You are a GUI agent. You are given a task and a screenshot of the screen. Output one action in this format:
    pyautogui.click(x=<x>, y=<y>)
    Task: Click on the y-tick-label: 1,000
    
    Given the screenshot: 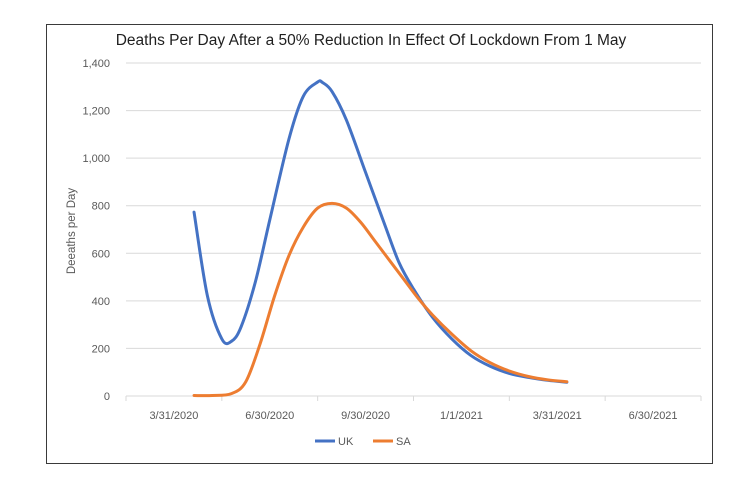 What is the action you would take?
    pyautogui.click(x=96, y=159)
    